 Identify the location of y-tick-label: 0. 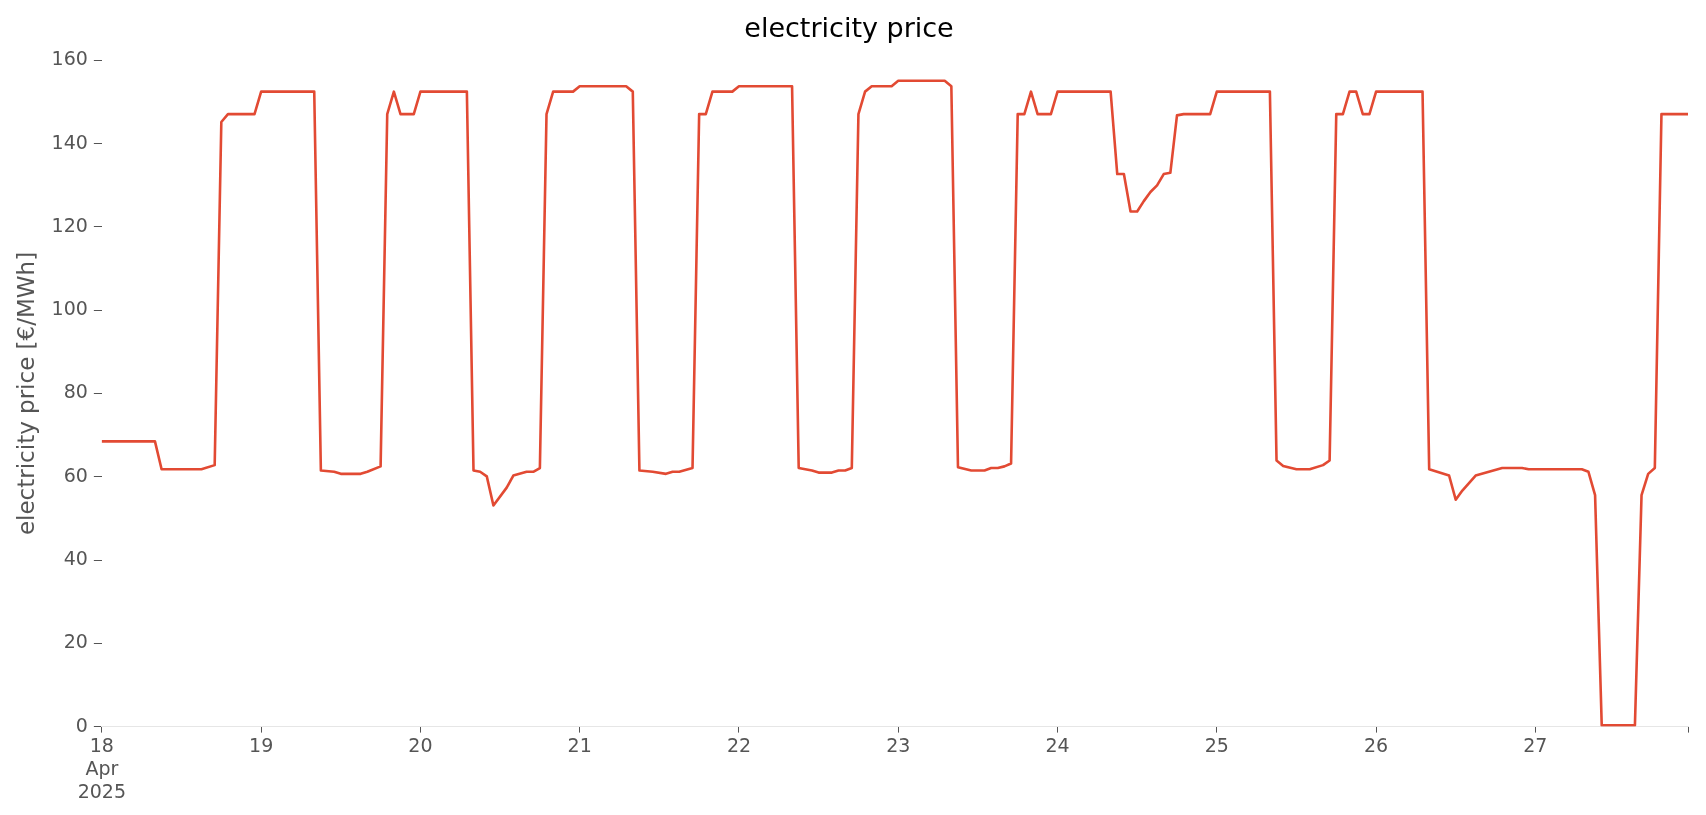
(81, 724).